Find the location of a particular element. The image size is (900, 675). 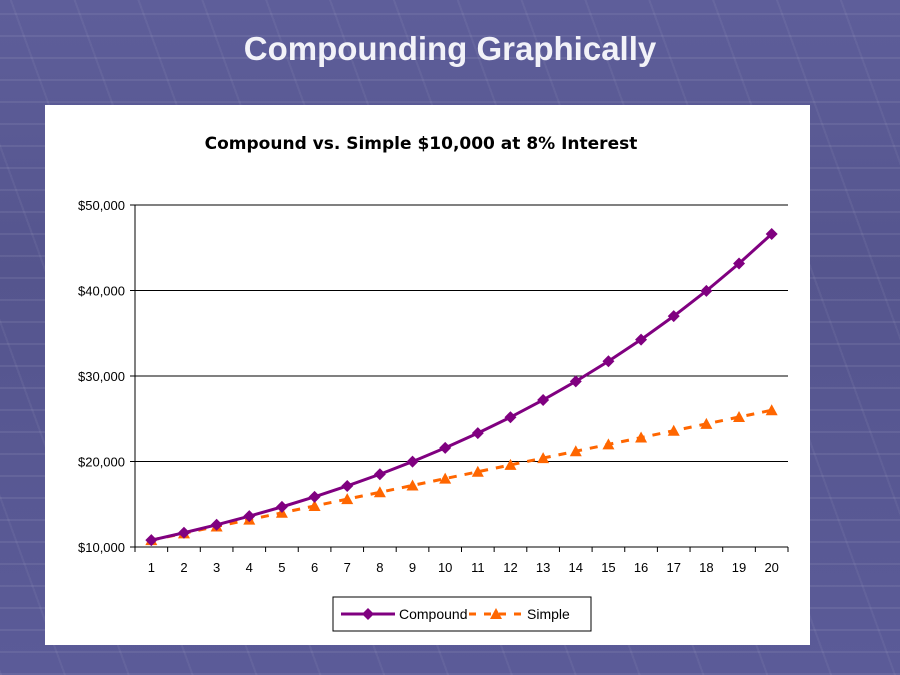

x-tick-label: 2 is located at coordinates (183, 567).